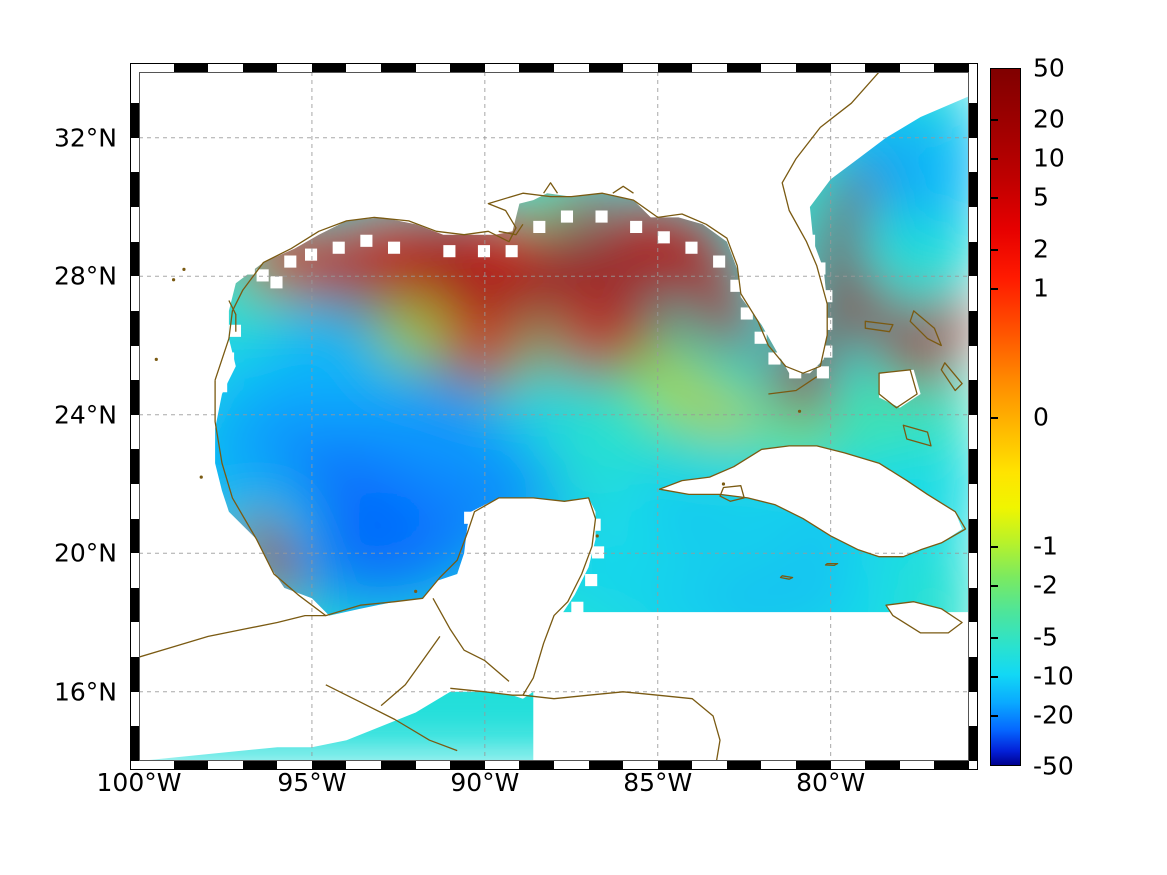  Describe the element at coordinates (1041, 288) in the screenshot. I see `colorbar-tick-label: 1` at that location.